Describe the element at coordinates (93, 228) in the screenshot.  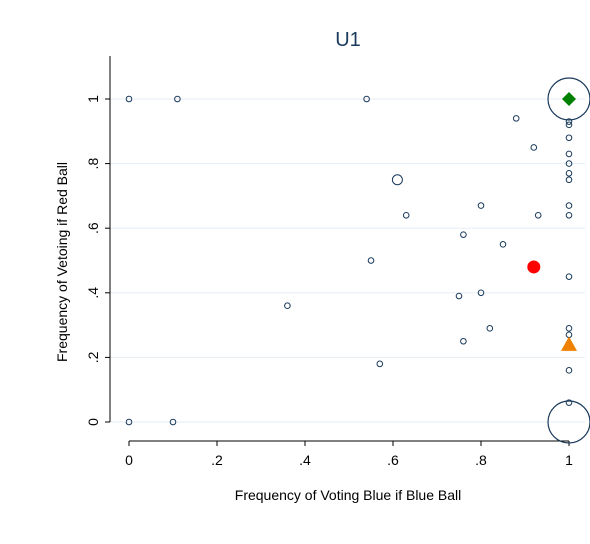
I see `y-tick-label: .6` at that location.